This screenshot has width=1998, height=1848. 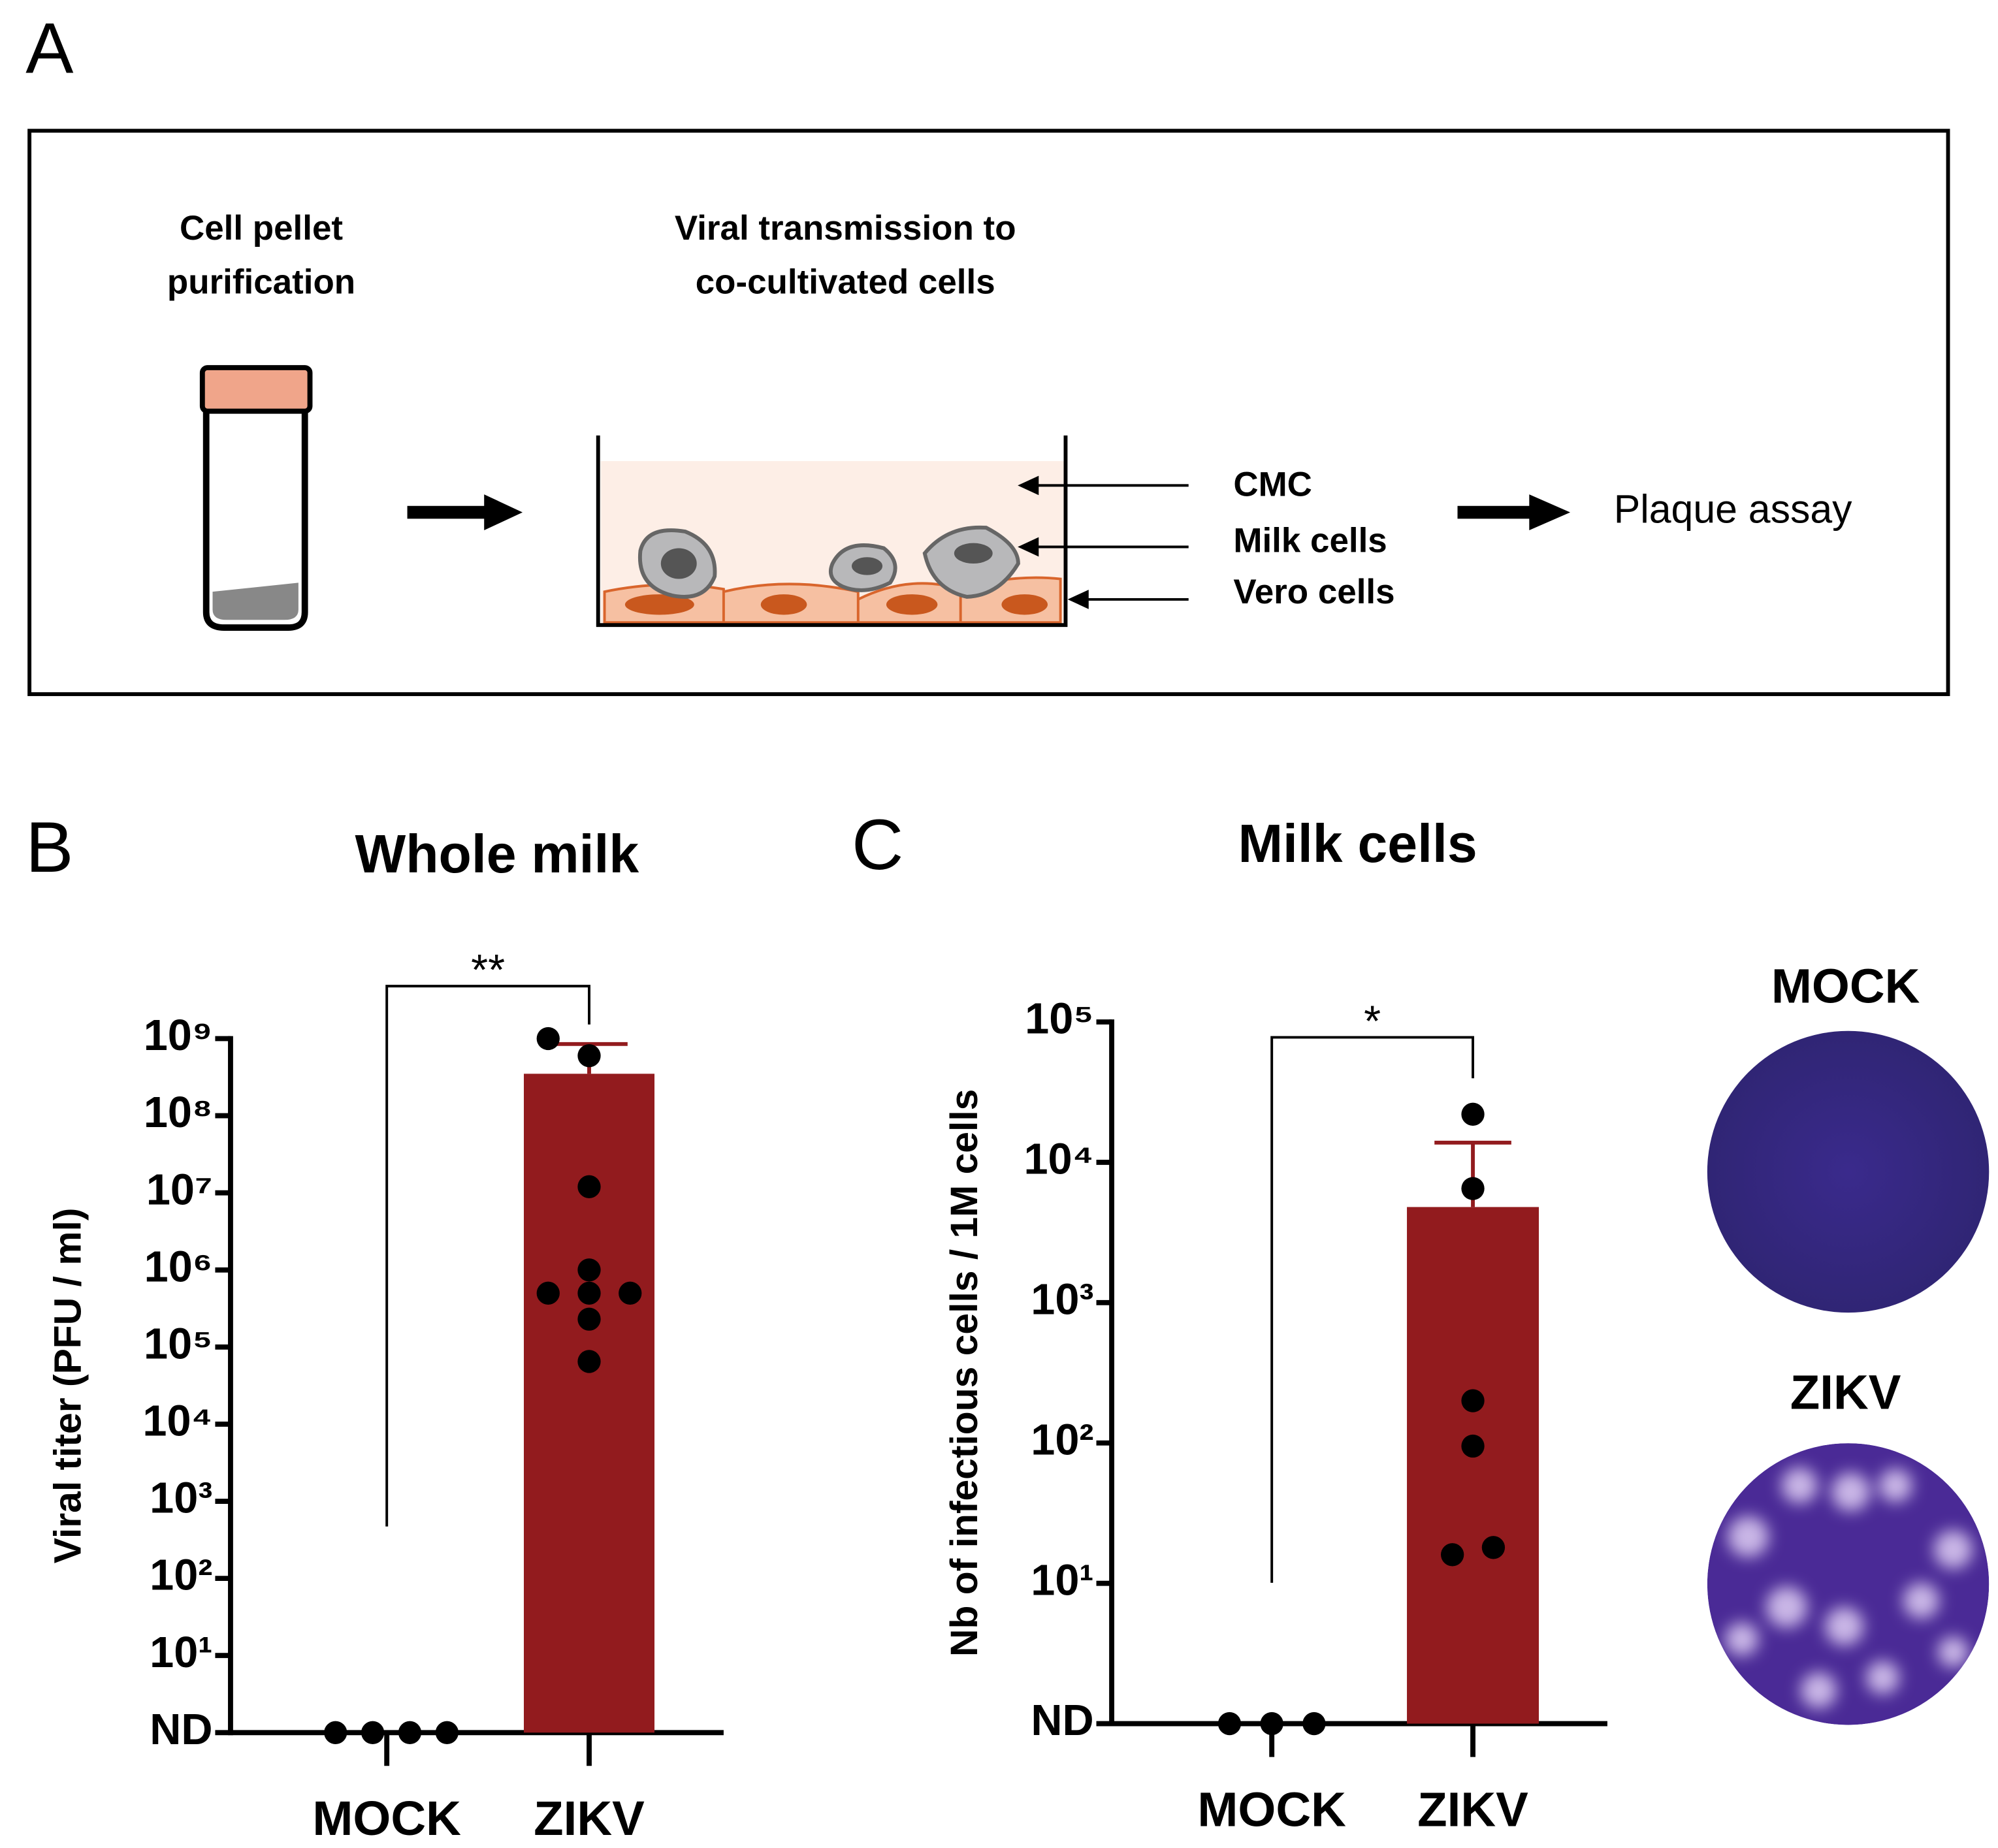 What do you see at coordinates (49, 49) in the screenshot?
I see `panel-label: A` at bounding box center [49, 49].